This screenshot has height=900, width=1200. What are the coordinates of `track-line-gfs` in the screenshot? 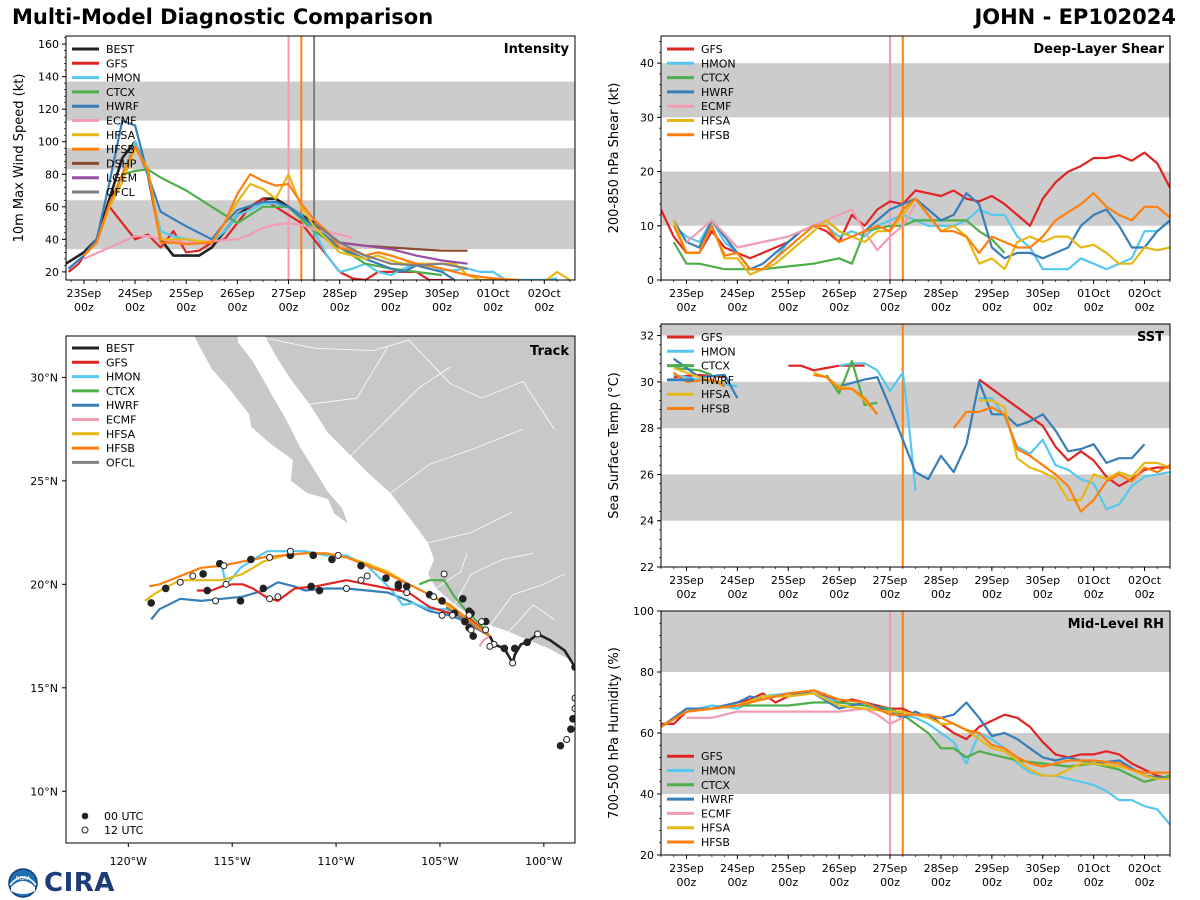 It's located at (343, 608).